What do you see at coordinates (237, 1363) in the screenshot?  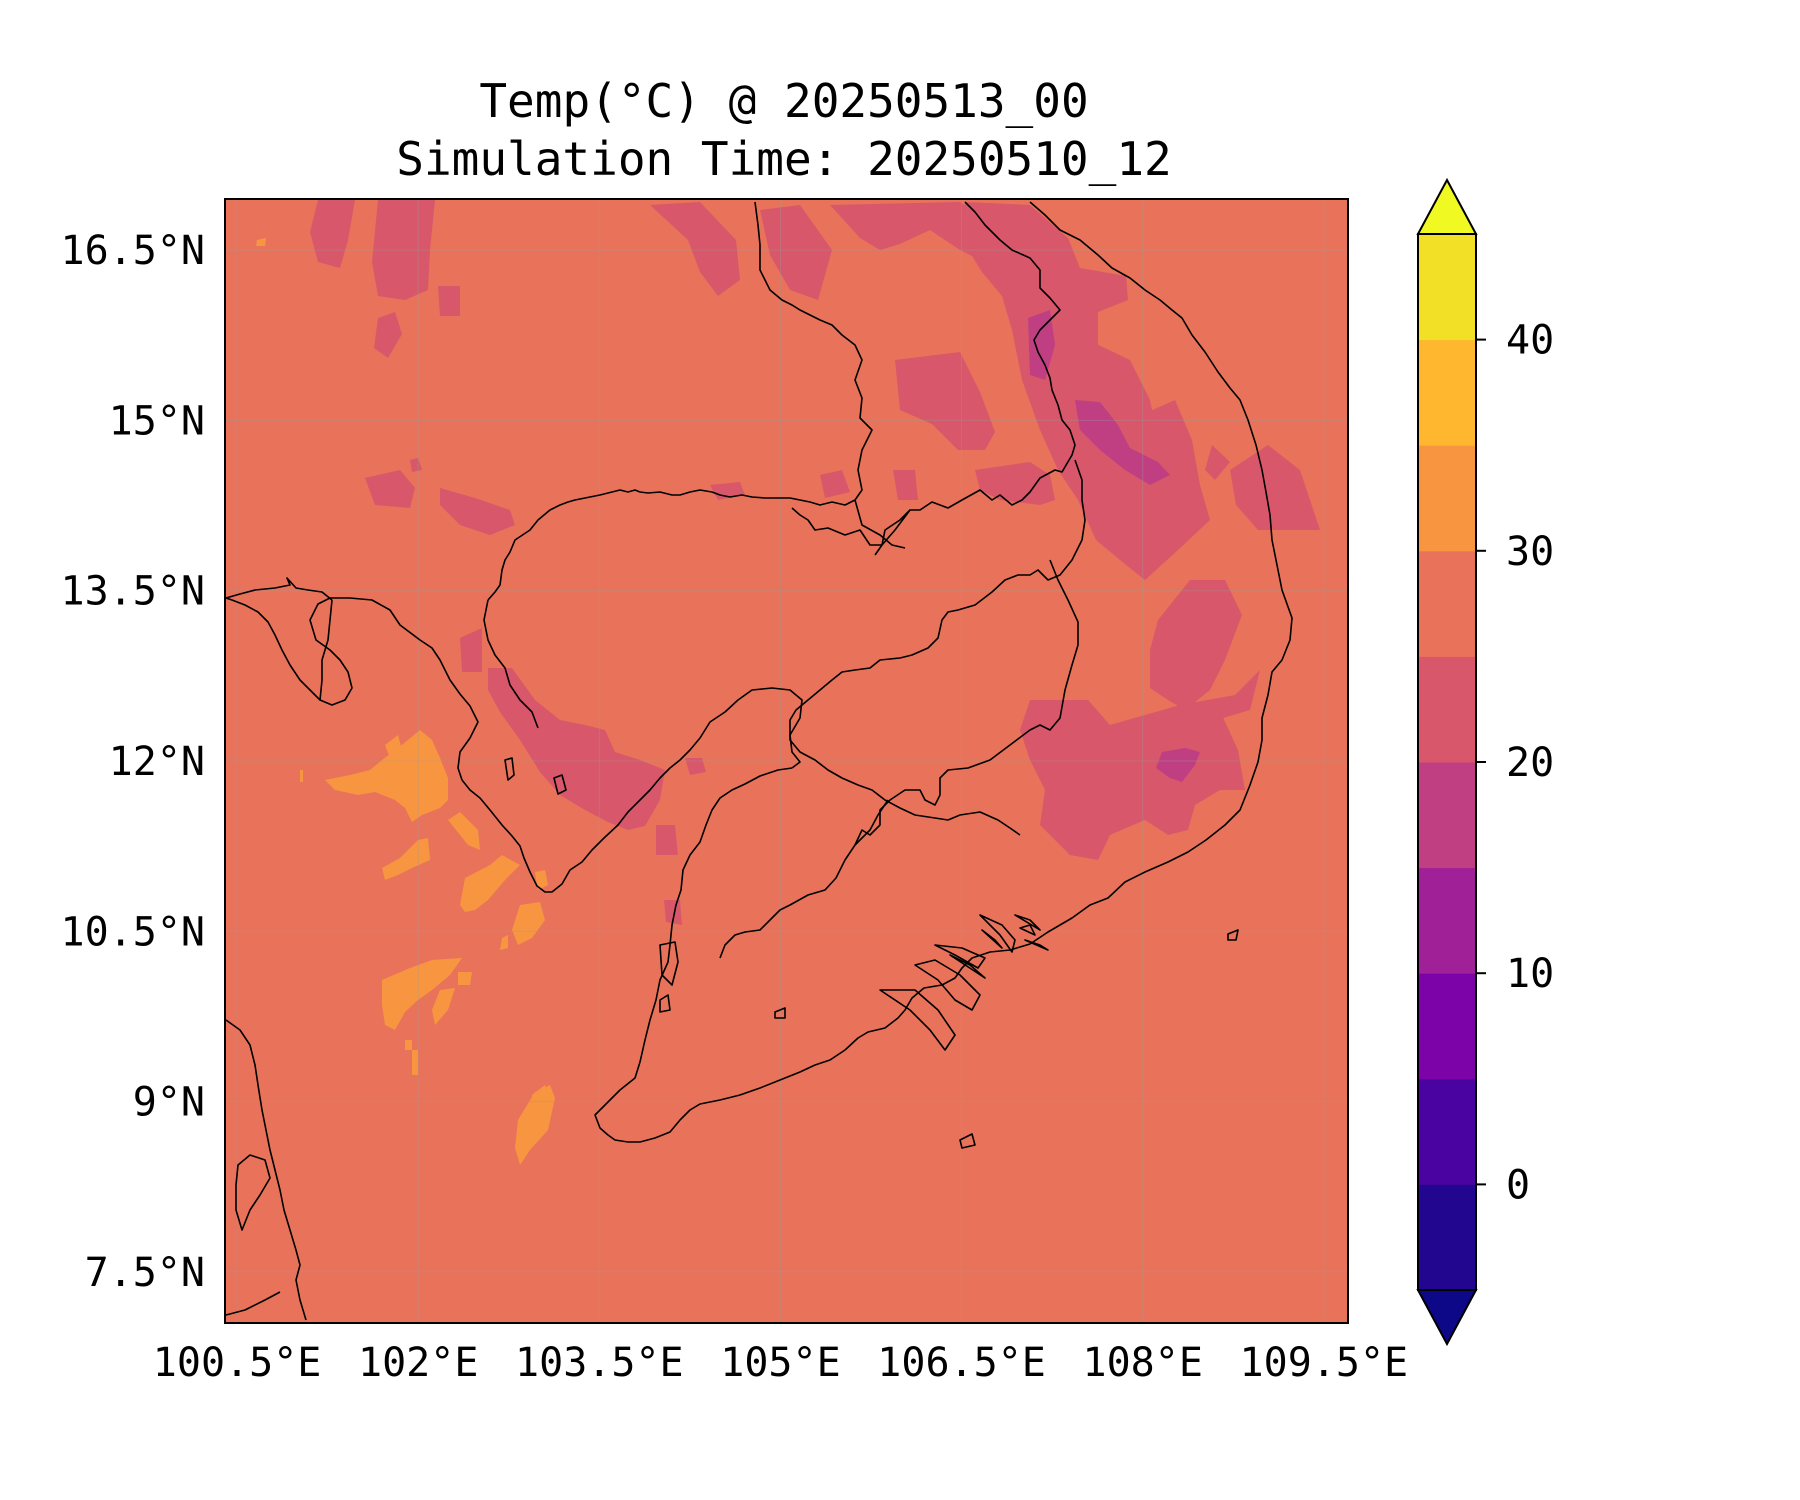 I see `lon-tick-label: 100.5°E` at bounding box center [237, 1363].